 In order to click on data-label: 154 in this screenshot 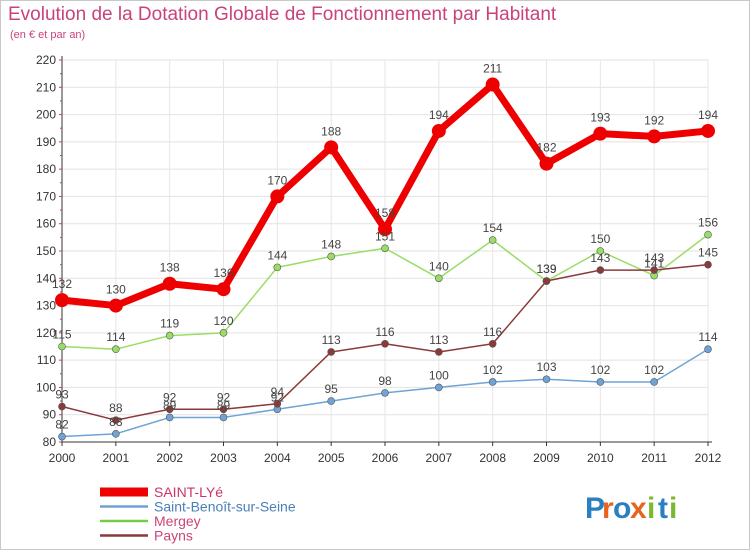, I will do `click(493, 228)`.